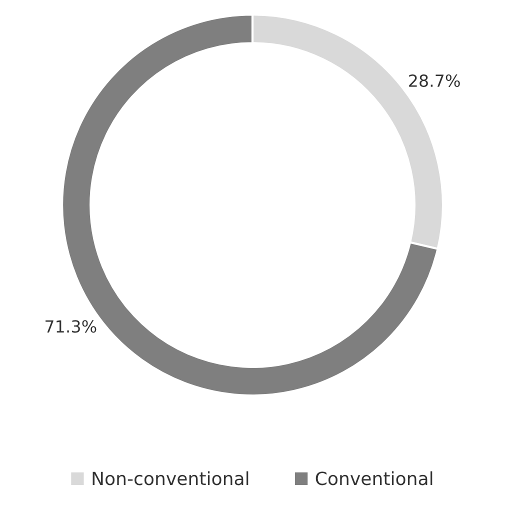 This screenshot has height=505, width=505. I want to click on legend-label: Non-conventional, so click(170, 478).